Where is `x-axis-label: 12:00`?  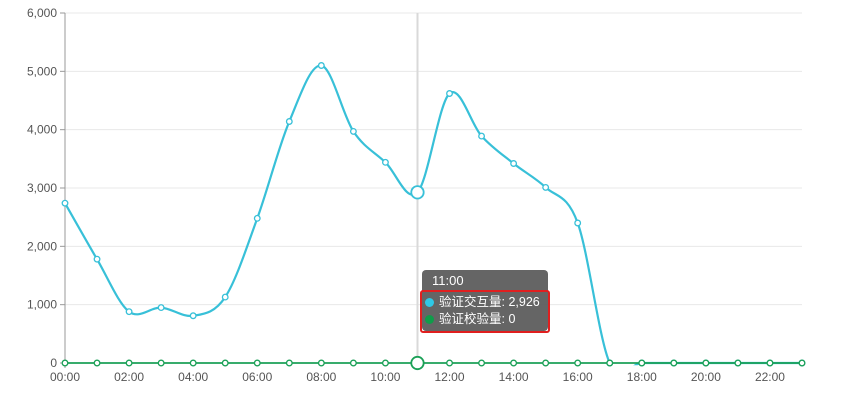 x-axis-label: 12:00 is located at coordinates (450, 377).